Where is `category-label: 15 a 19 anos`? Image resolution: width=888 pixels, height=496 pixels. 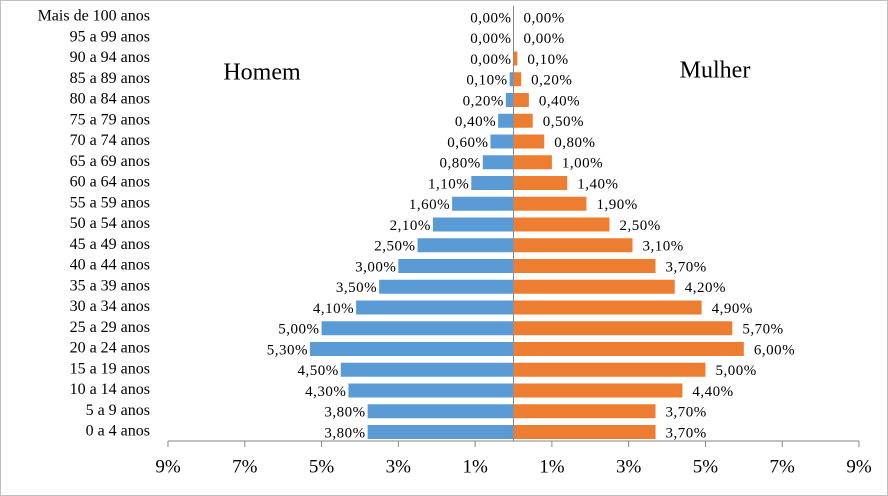
category-label: 15 a 19 anos is located at coordinates (110, 368).